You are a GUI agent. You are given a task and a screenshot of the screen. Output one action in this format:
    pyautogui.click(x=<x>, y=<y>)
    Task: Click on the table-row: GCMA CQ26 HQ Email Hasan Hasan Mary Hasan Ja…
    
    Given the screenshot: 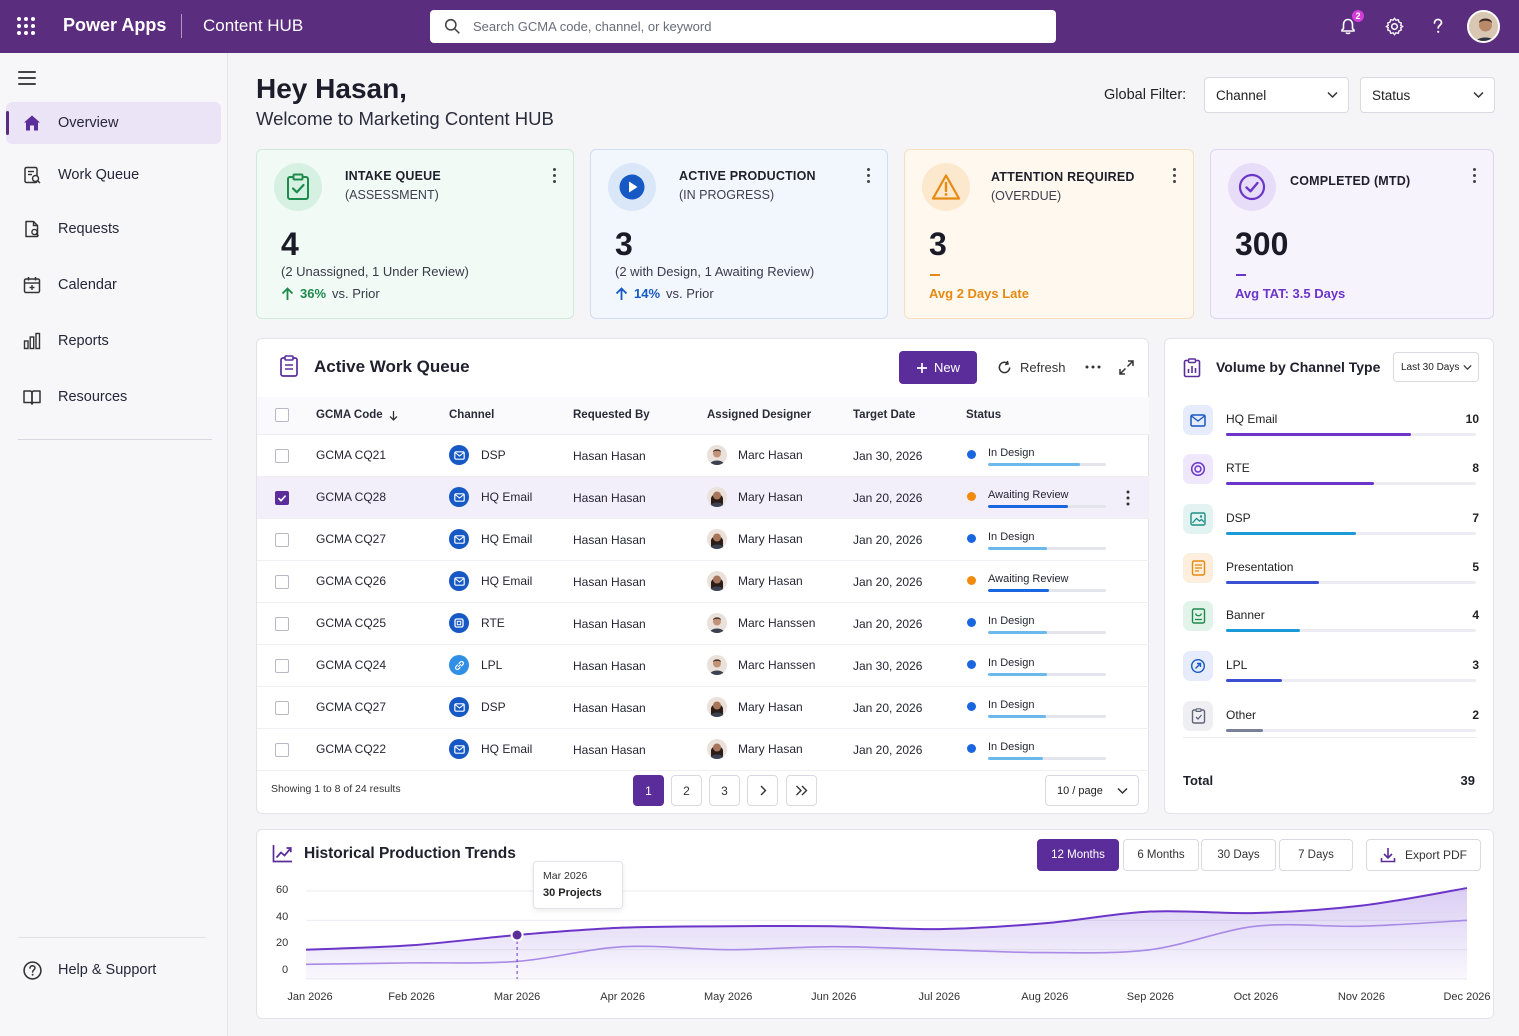 What is the action you would take?
    pyautogui.click(x=703, y=582)
    